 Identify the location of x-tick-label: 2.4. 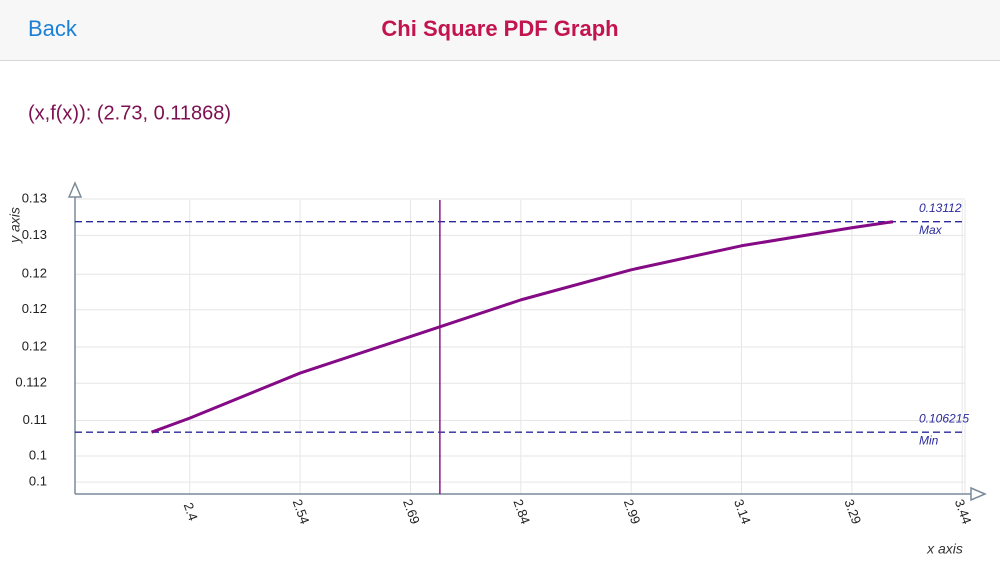
(191, 512).